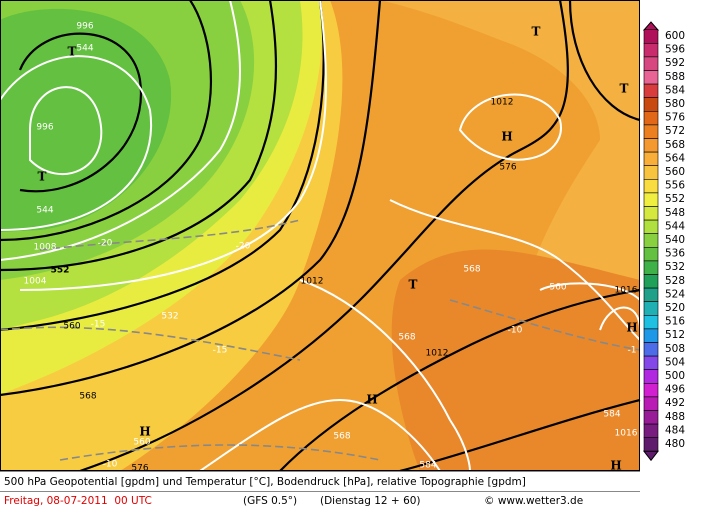 This screenshot has width=704, height=513. What do you see at coordinates (675, 77) in the screenshot?
I see `legend-label: 588` at bounding box center [675, 77].